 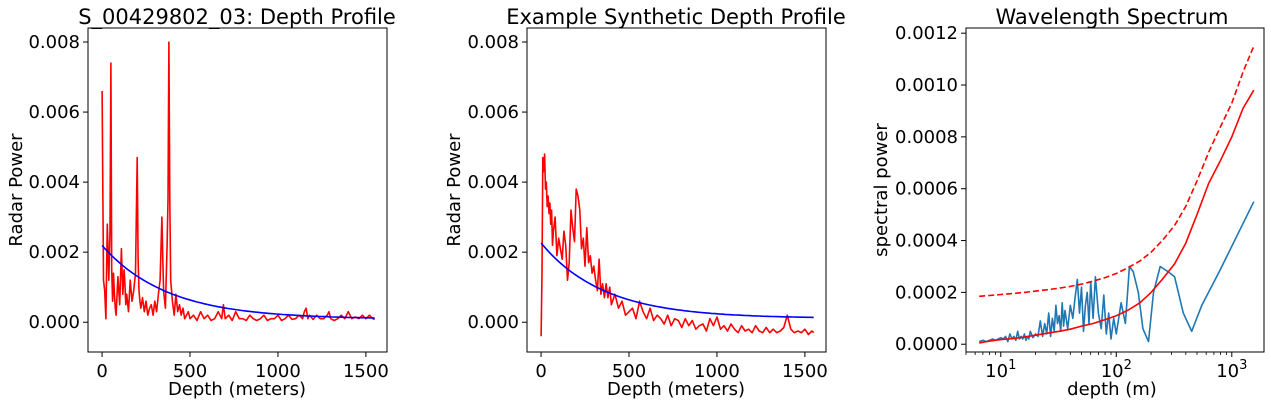 What do you see at coordinates (926, 137) in the screenshot?
I see `y-tick-label: 0.0008` at bounding box center [926, 137].